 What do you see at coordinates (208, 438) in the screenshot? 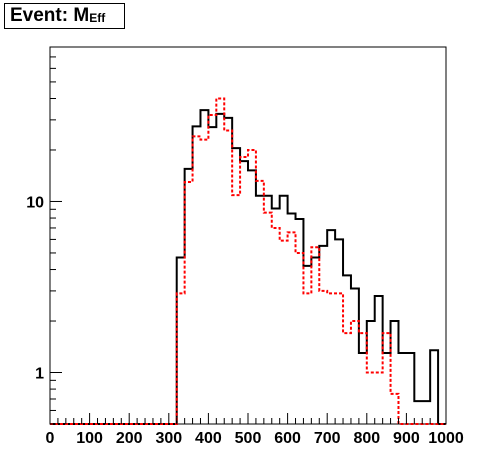
I see `x-tick-label: 400` at bounding box center [208, 438].